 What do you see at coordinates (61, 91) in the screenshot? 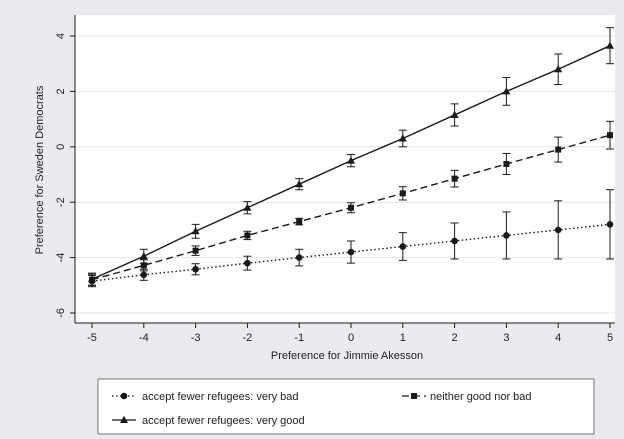
I see `y-tick-label: 2` at bounding box center [61, 91].